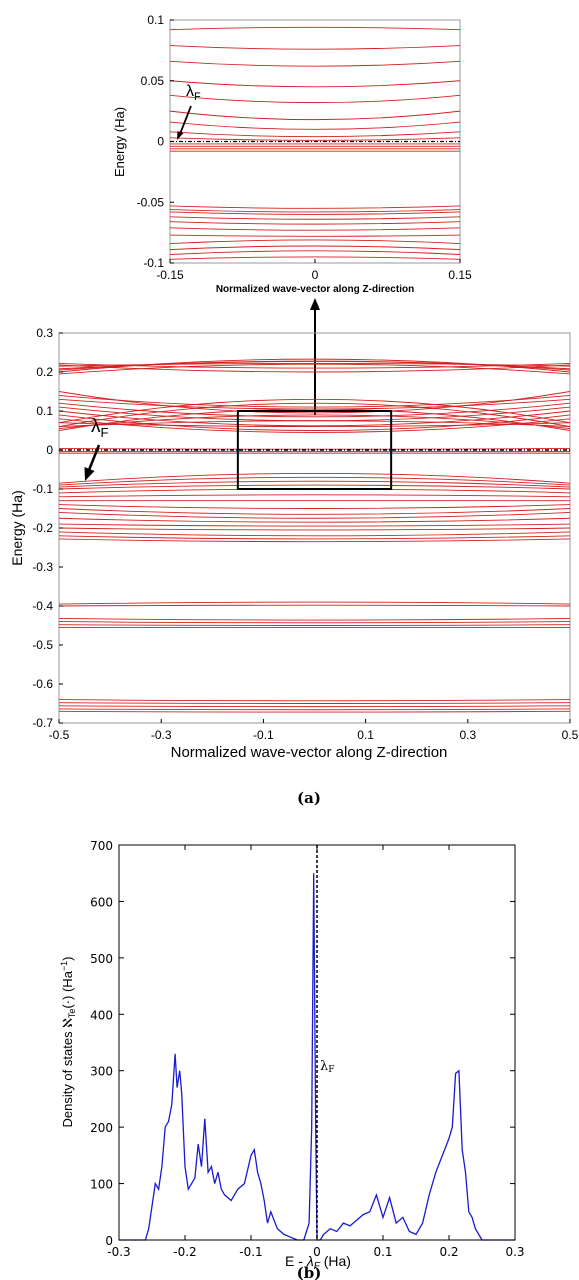 The height and width of the screenshot is (1280, 579). I want to click on y-tick-label: 100, so click(101, 1185).